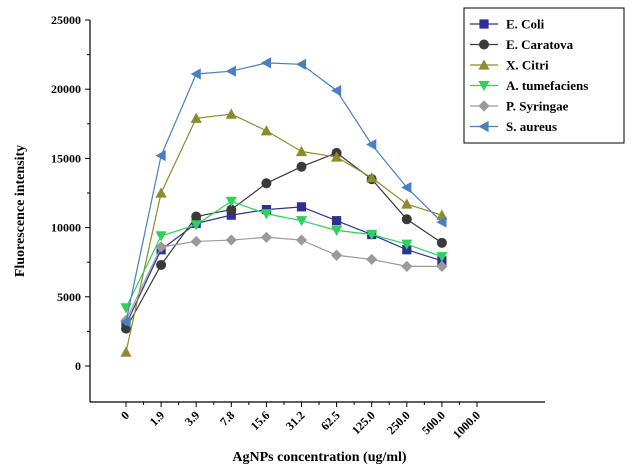  I want to click on legend-label: X. Citri, so click(527, 65).